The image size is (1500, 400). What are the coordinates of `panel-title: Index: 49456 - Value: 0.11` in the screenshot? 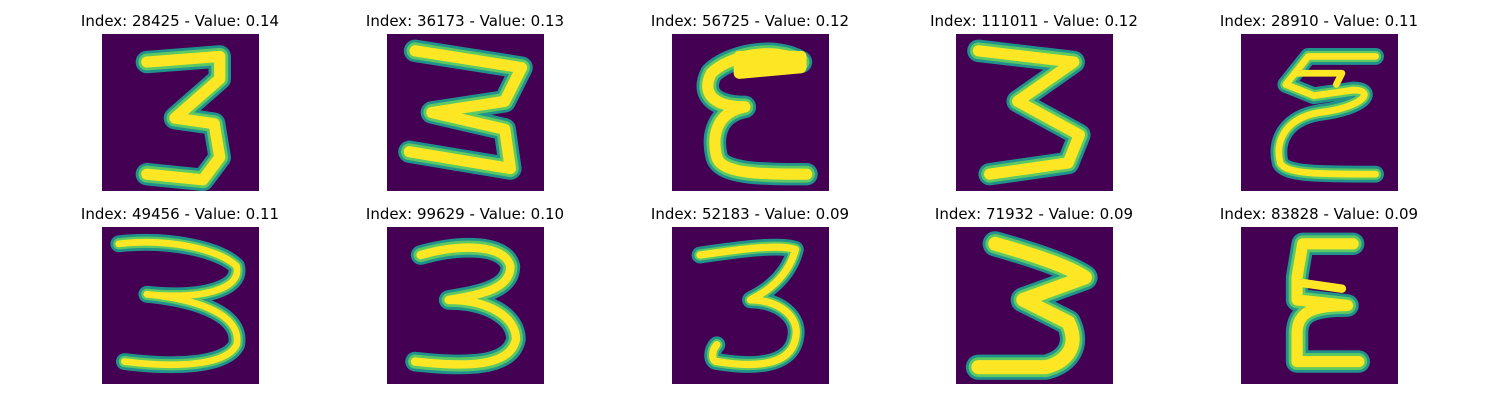 It's located at (180, 214).